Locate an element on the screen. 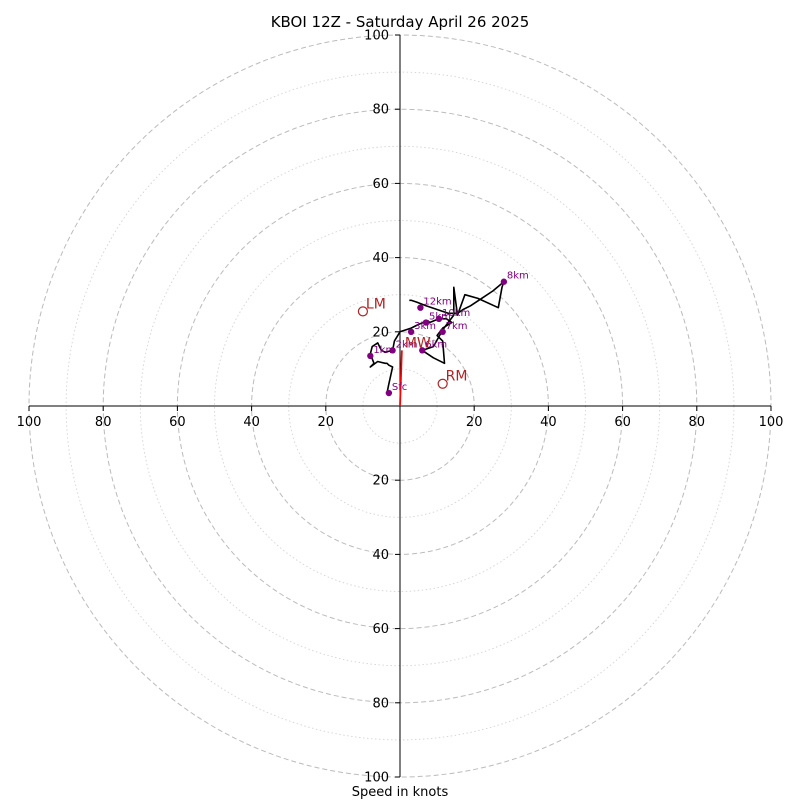 The width and height of the screenshot is (800, 800). storm-motion-label: RM is located at coordinates (457, 377).